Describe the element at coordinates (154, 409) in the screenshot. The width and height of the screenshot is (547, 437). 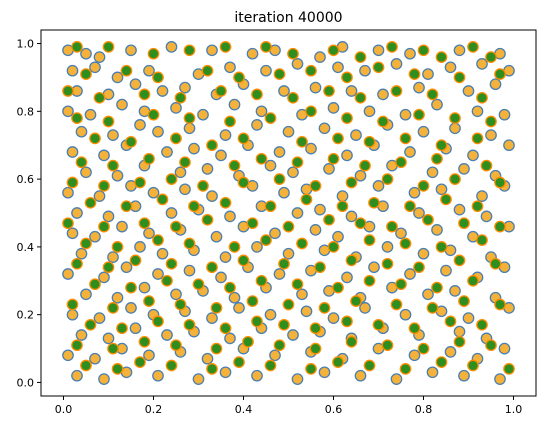
I see `x-tick-label: 0.2` at that location.